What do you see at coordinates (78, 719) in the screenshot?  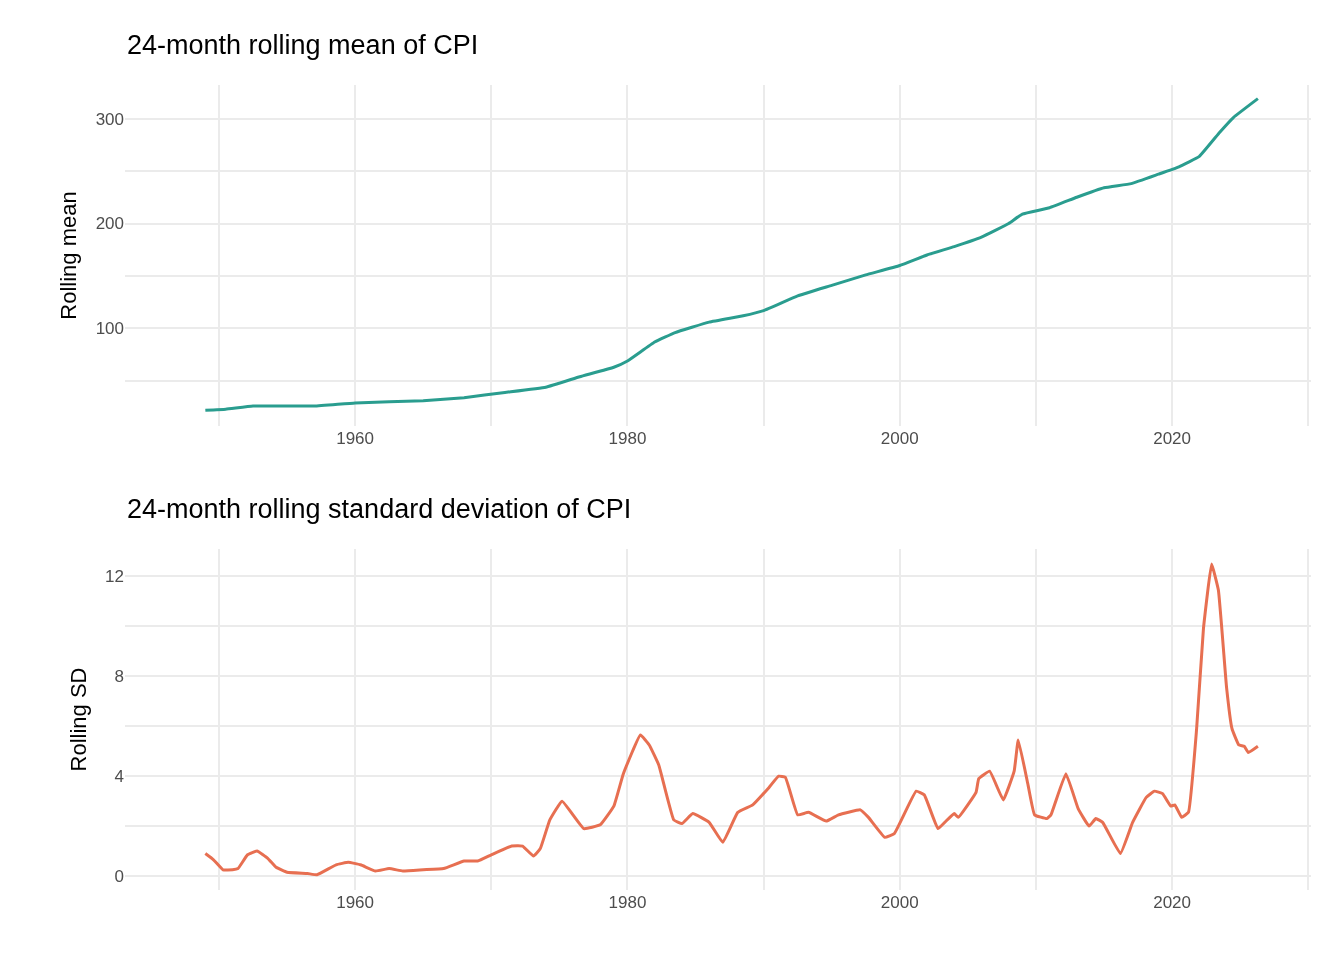 I see `y-axis-title: Rolling SD` at bounding box center [78, 719].